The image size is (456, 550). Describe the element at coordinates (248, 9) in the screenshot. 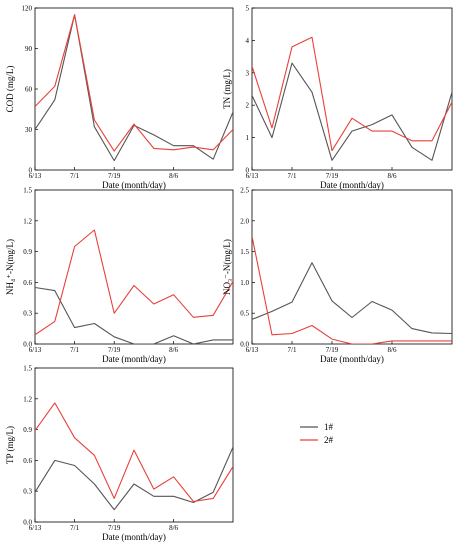

I see `y-tick-label: 5` at that location.